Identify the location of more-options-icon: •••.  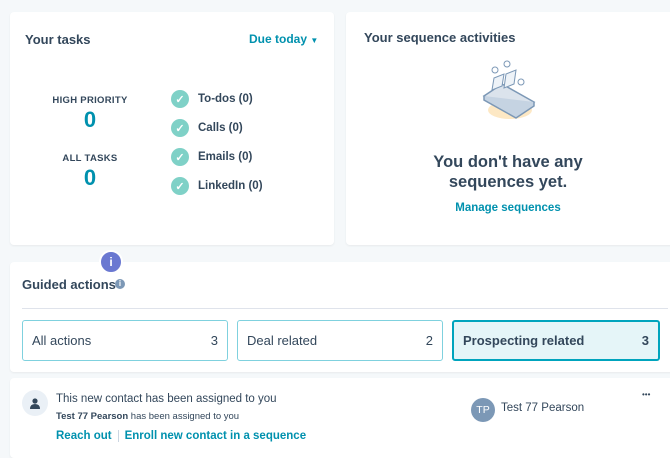
(646, 394).